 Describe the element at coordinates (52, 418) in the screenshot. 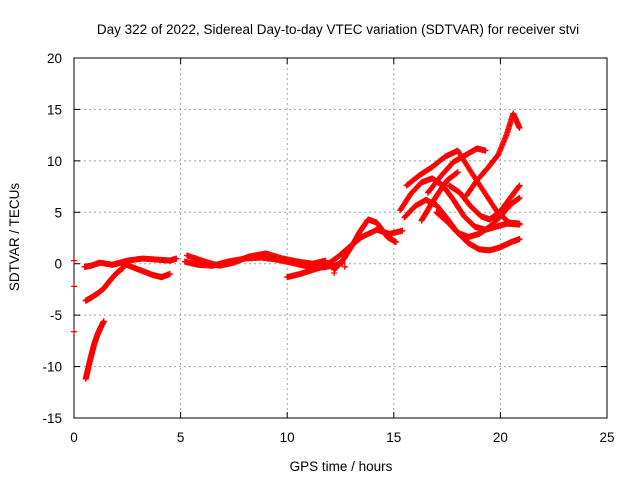

I see `y-tick-label: -15` at that location.